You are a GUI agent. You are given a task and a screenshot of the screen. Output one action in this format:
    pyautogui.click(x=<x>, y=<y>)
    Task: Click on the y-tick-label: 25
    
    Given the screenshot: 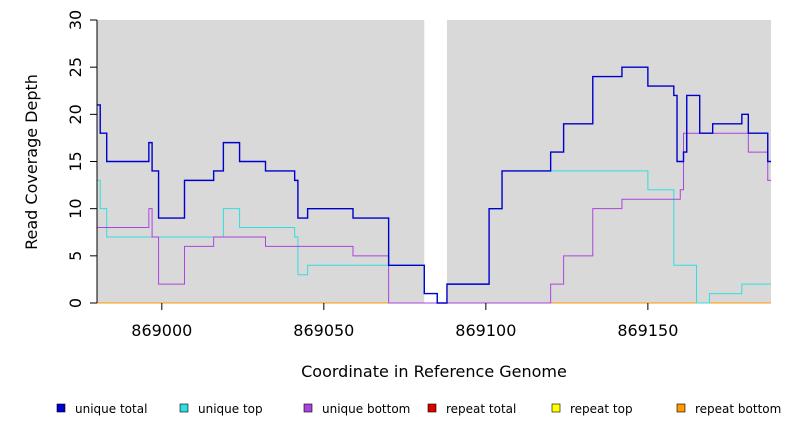 What is the action you would take?
    pyautogui.click(x=75, y=67)
    